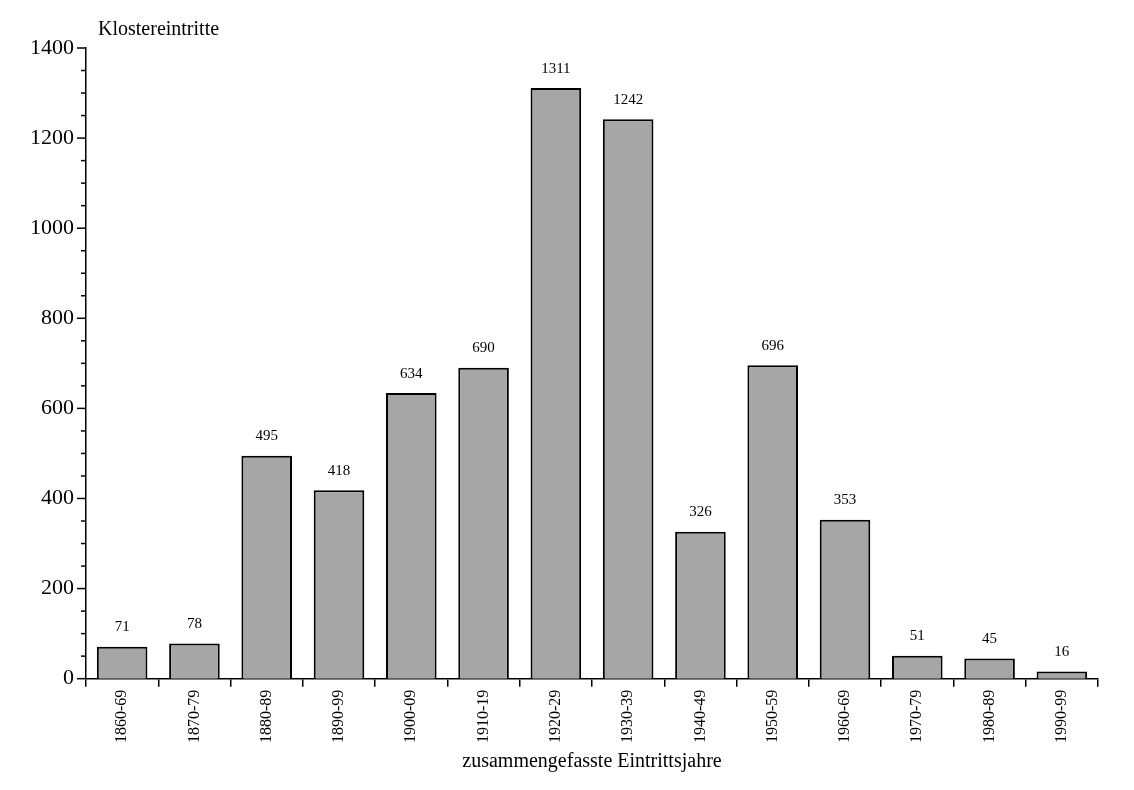 This screenshot has height=790, width=1134. Describe the element at coordinates (592, 761) in the screenshot. I see `x-axis-title: zusammengefasste Eintrittsjahre` at that location.